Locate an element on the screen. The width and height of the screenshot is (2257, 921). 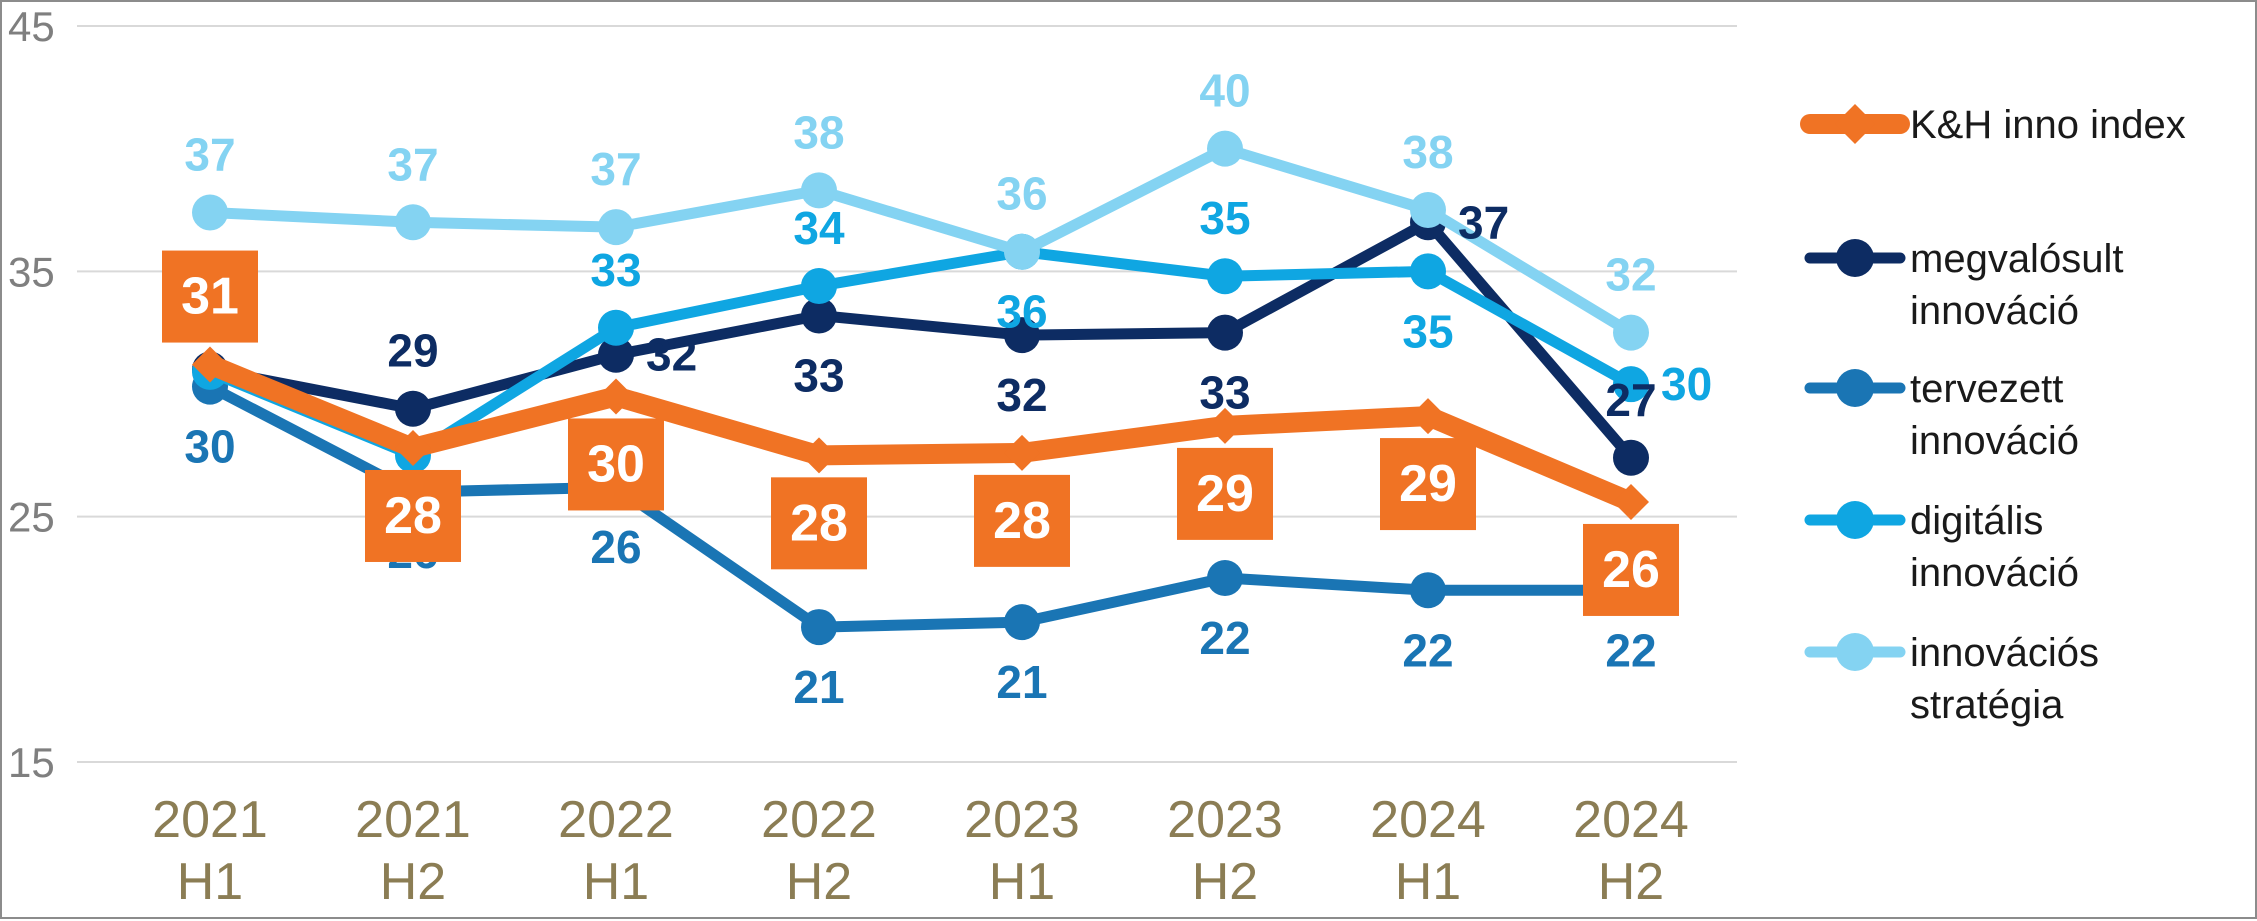
data-label-strategia: 36 is located at coordinates (1021, 194).